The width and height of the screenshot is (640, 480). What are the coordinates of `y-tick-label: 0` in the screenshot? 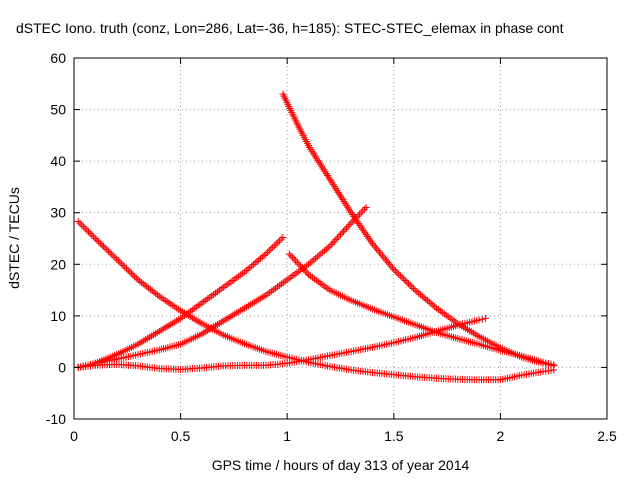 It's located at (62, 367).